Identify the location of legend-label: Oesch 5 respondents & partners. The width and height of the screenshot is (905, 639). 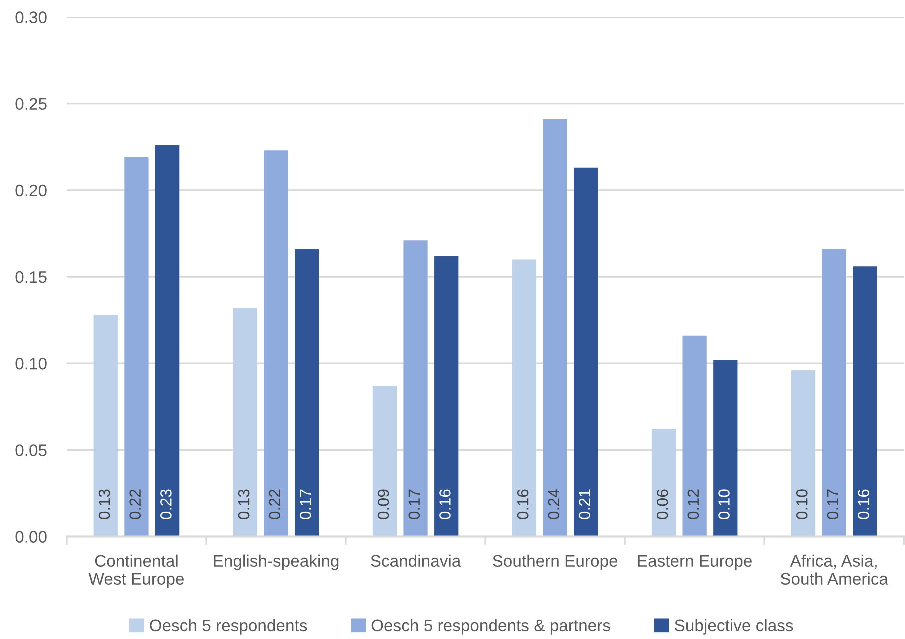
(491, 627).